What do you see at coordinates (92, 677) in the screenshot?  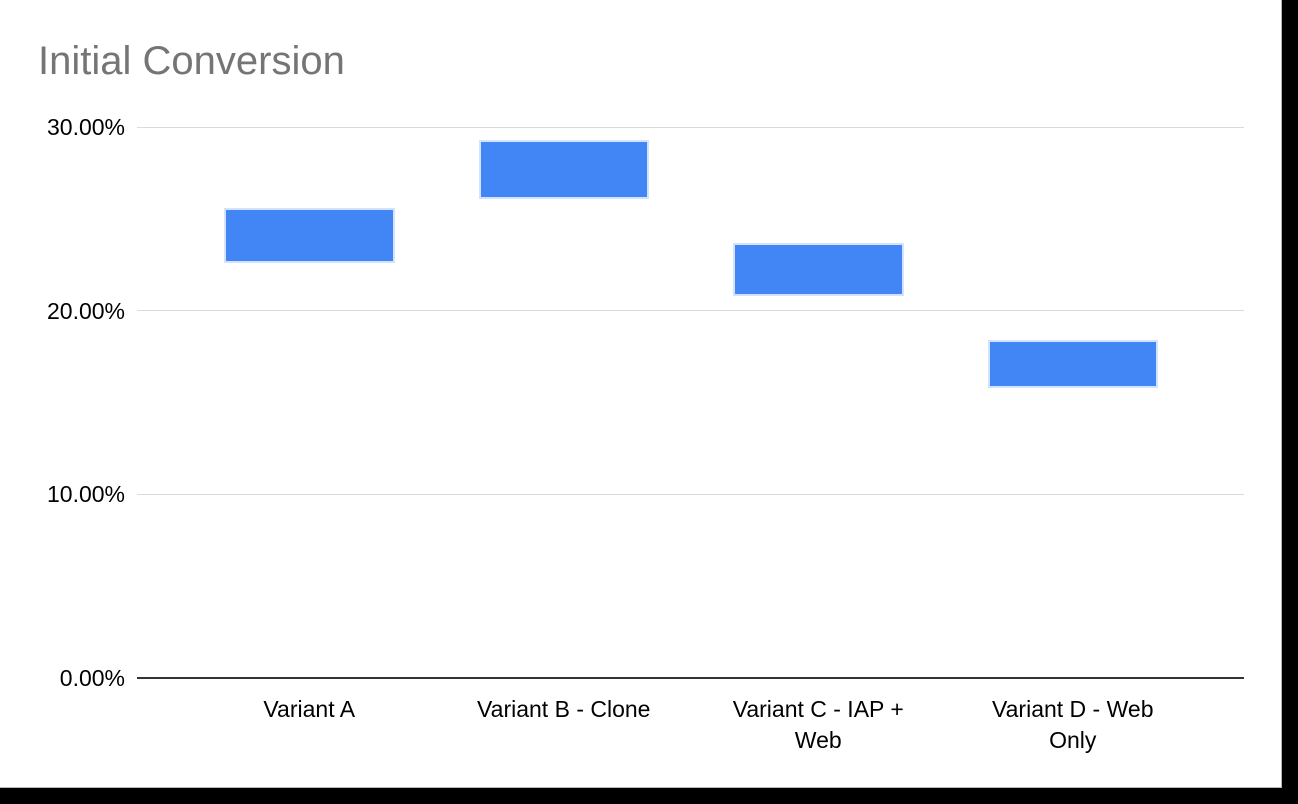 I see `y-axis-tick-label: 0.00%` at bounding box center [92, 677].